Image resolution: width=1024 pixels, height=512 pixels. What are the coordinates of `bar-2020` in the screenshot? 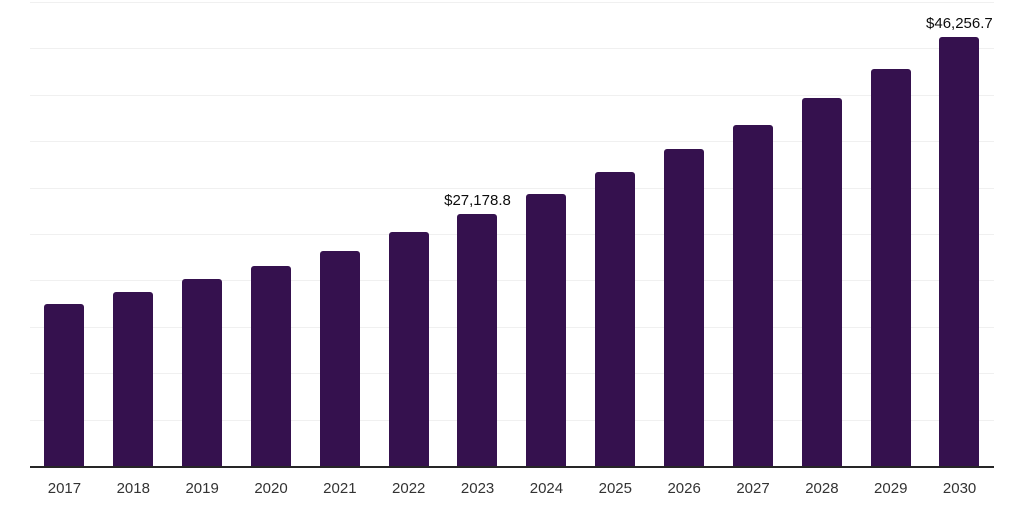 It's located at (270, 365).